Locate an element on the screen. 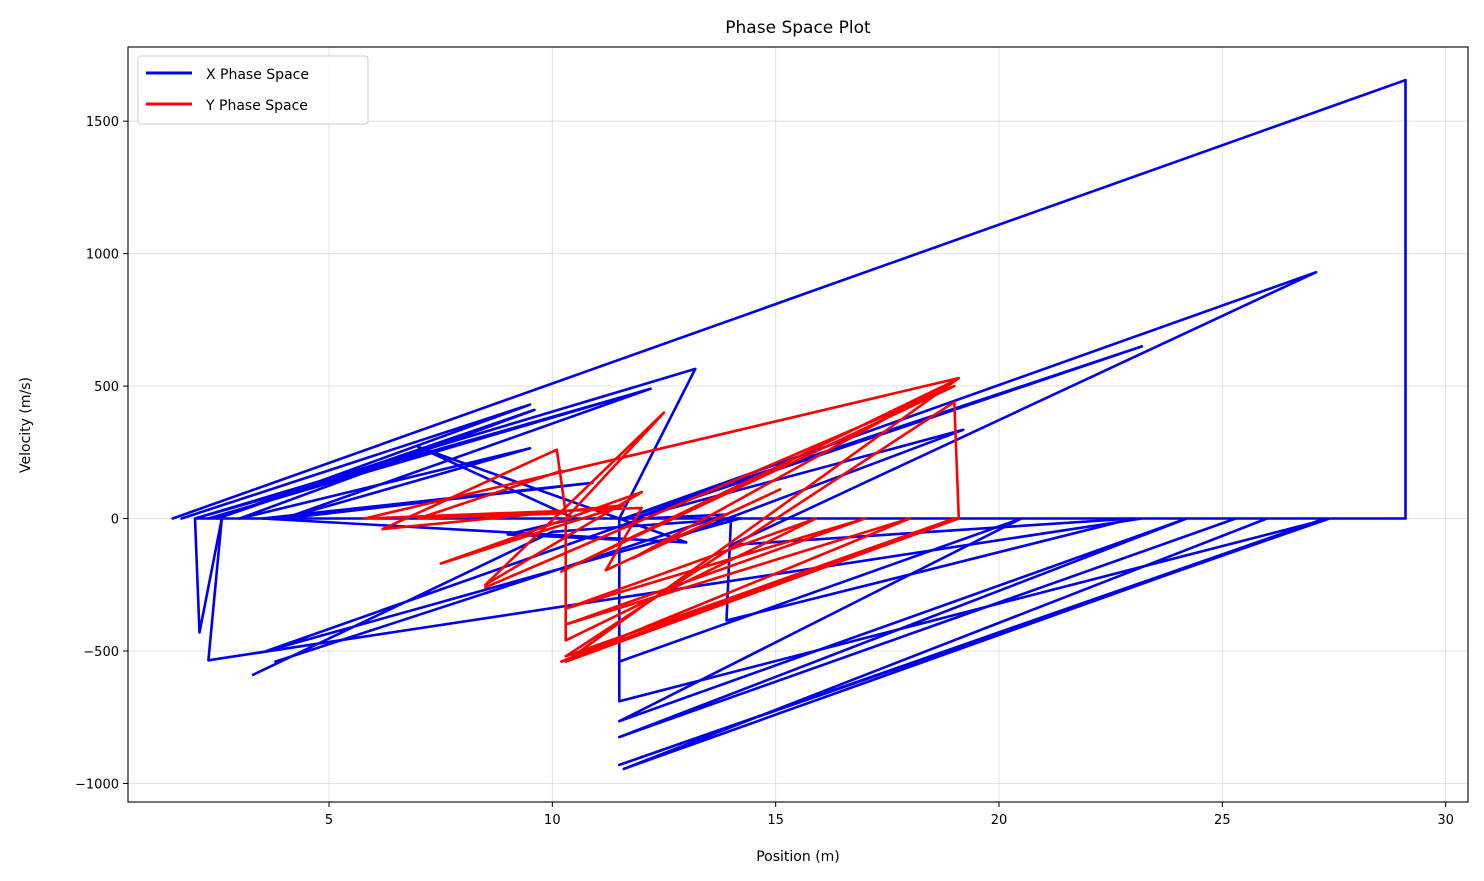 The image size is (1484, 881). x-tick-label: 10 is located at coordinates (552, 820).